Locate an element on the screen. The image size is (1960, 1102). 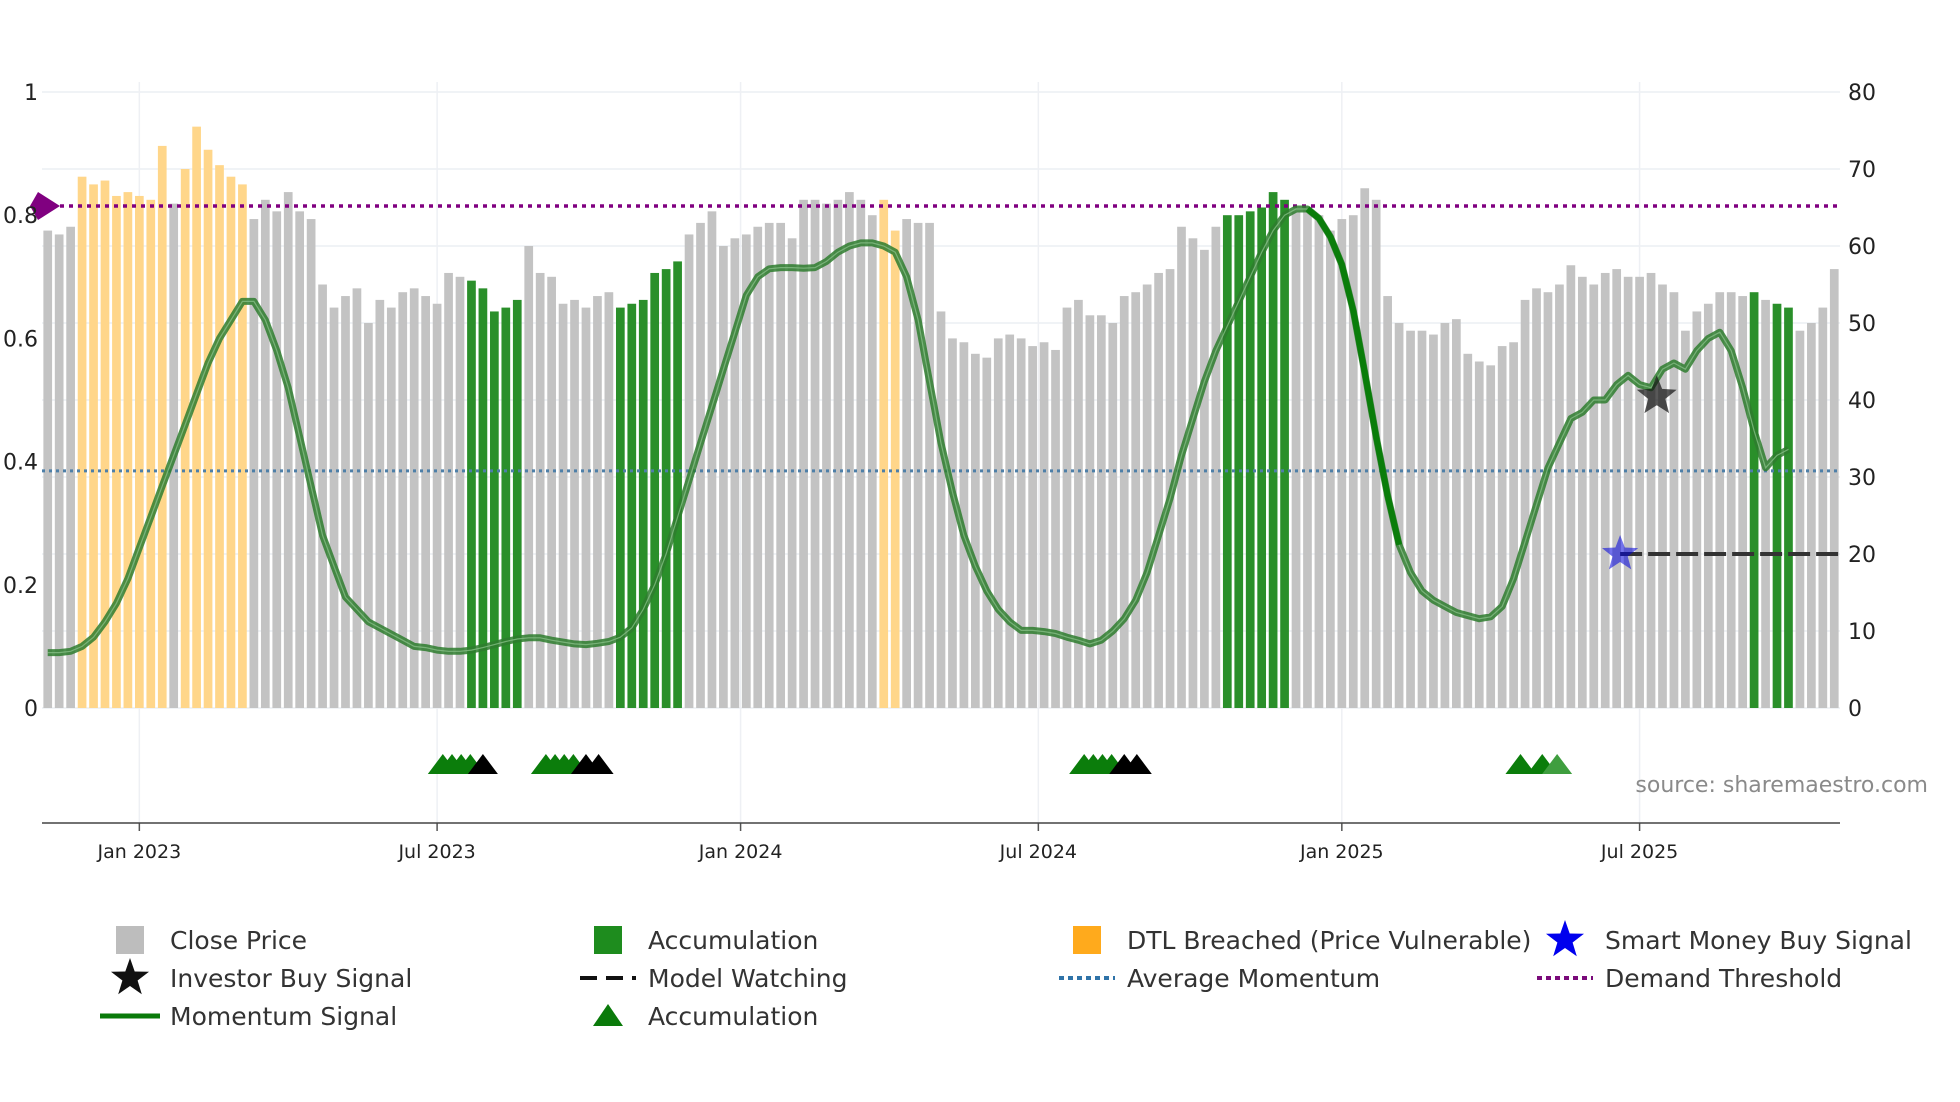
right-tick-label: 80 is located at coordinates (1862, 93).